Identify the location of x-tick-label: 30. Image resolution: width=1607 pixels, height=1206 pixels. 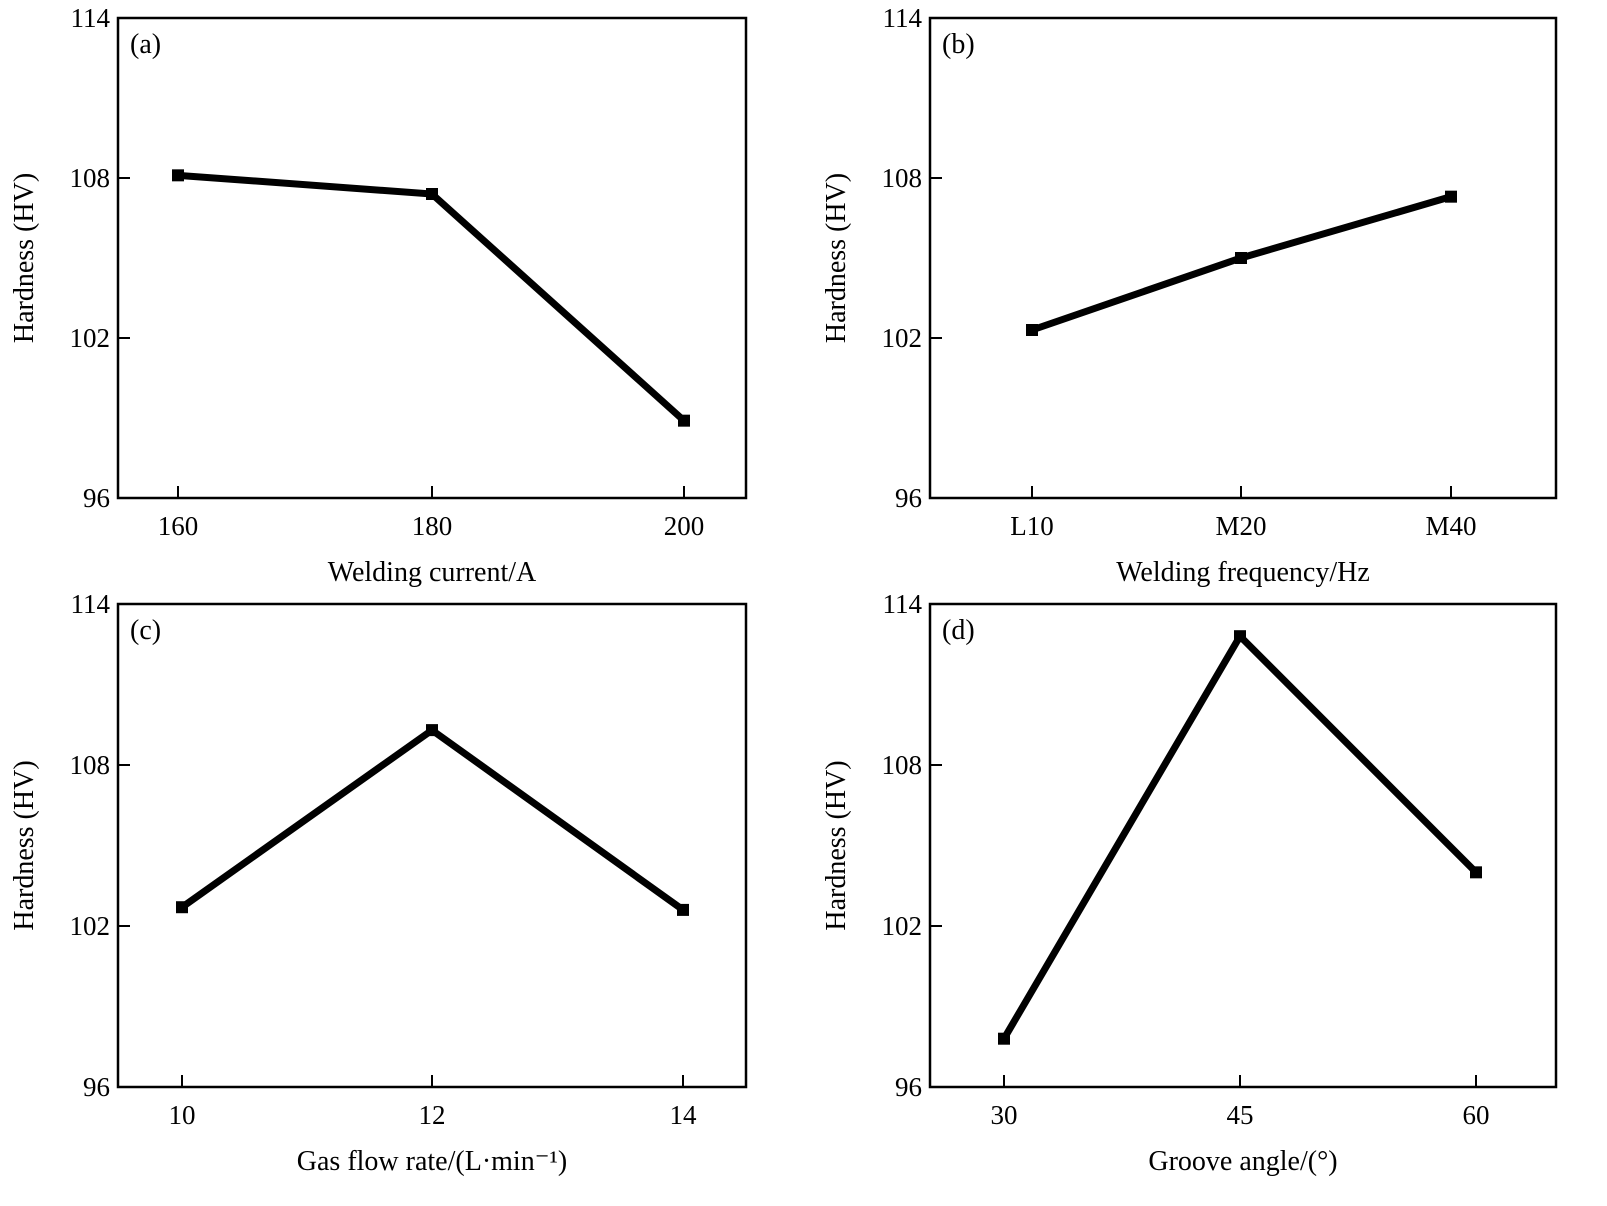
(1004, 1115).